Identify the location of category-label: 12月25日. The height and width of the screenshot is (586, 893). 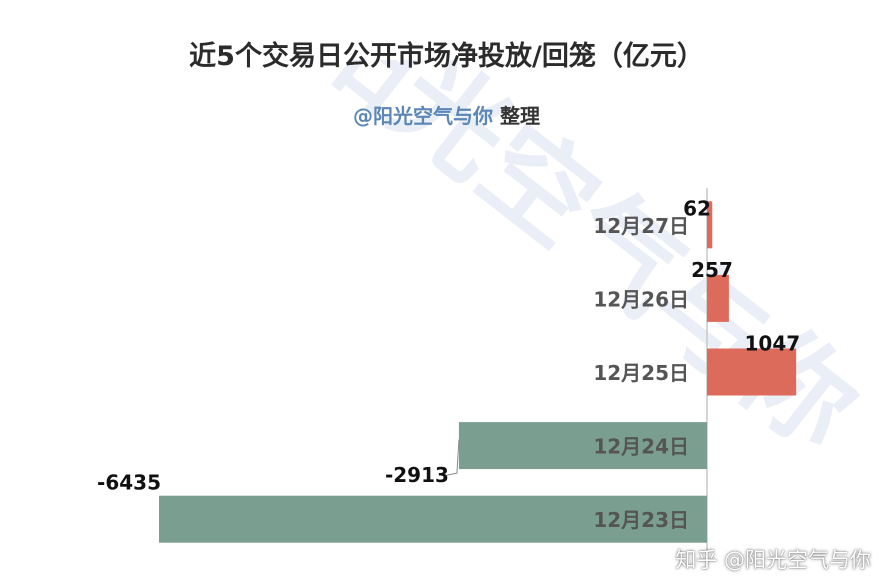
(641, 373).